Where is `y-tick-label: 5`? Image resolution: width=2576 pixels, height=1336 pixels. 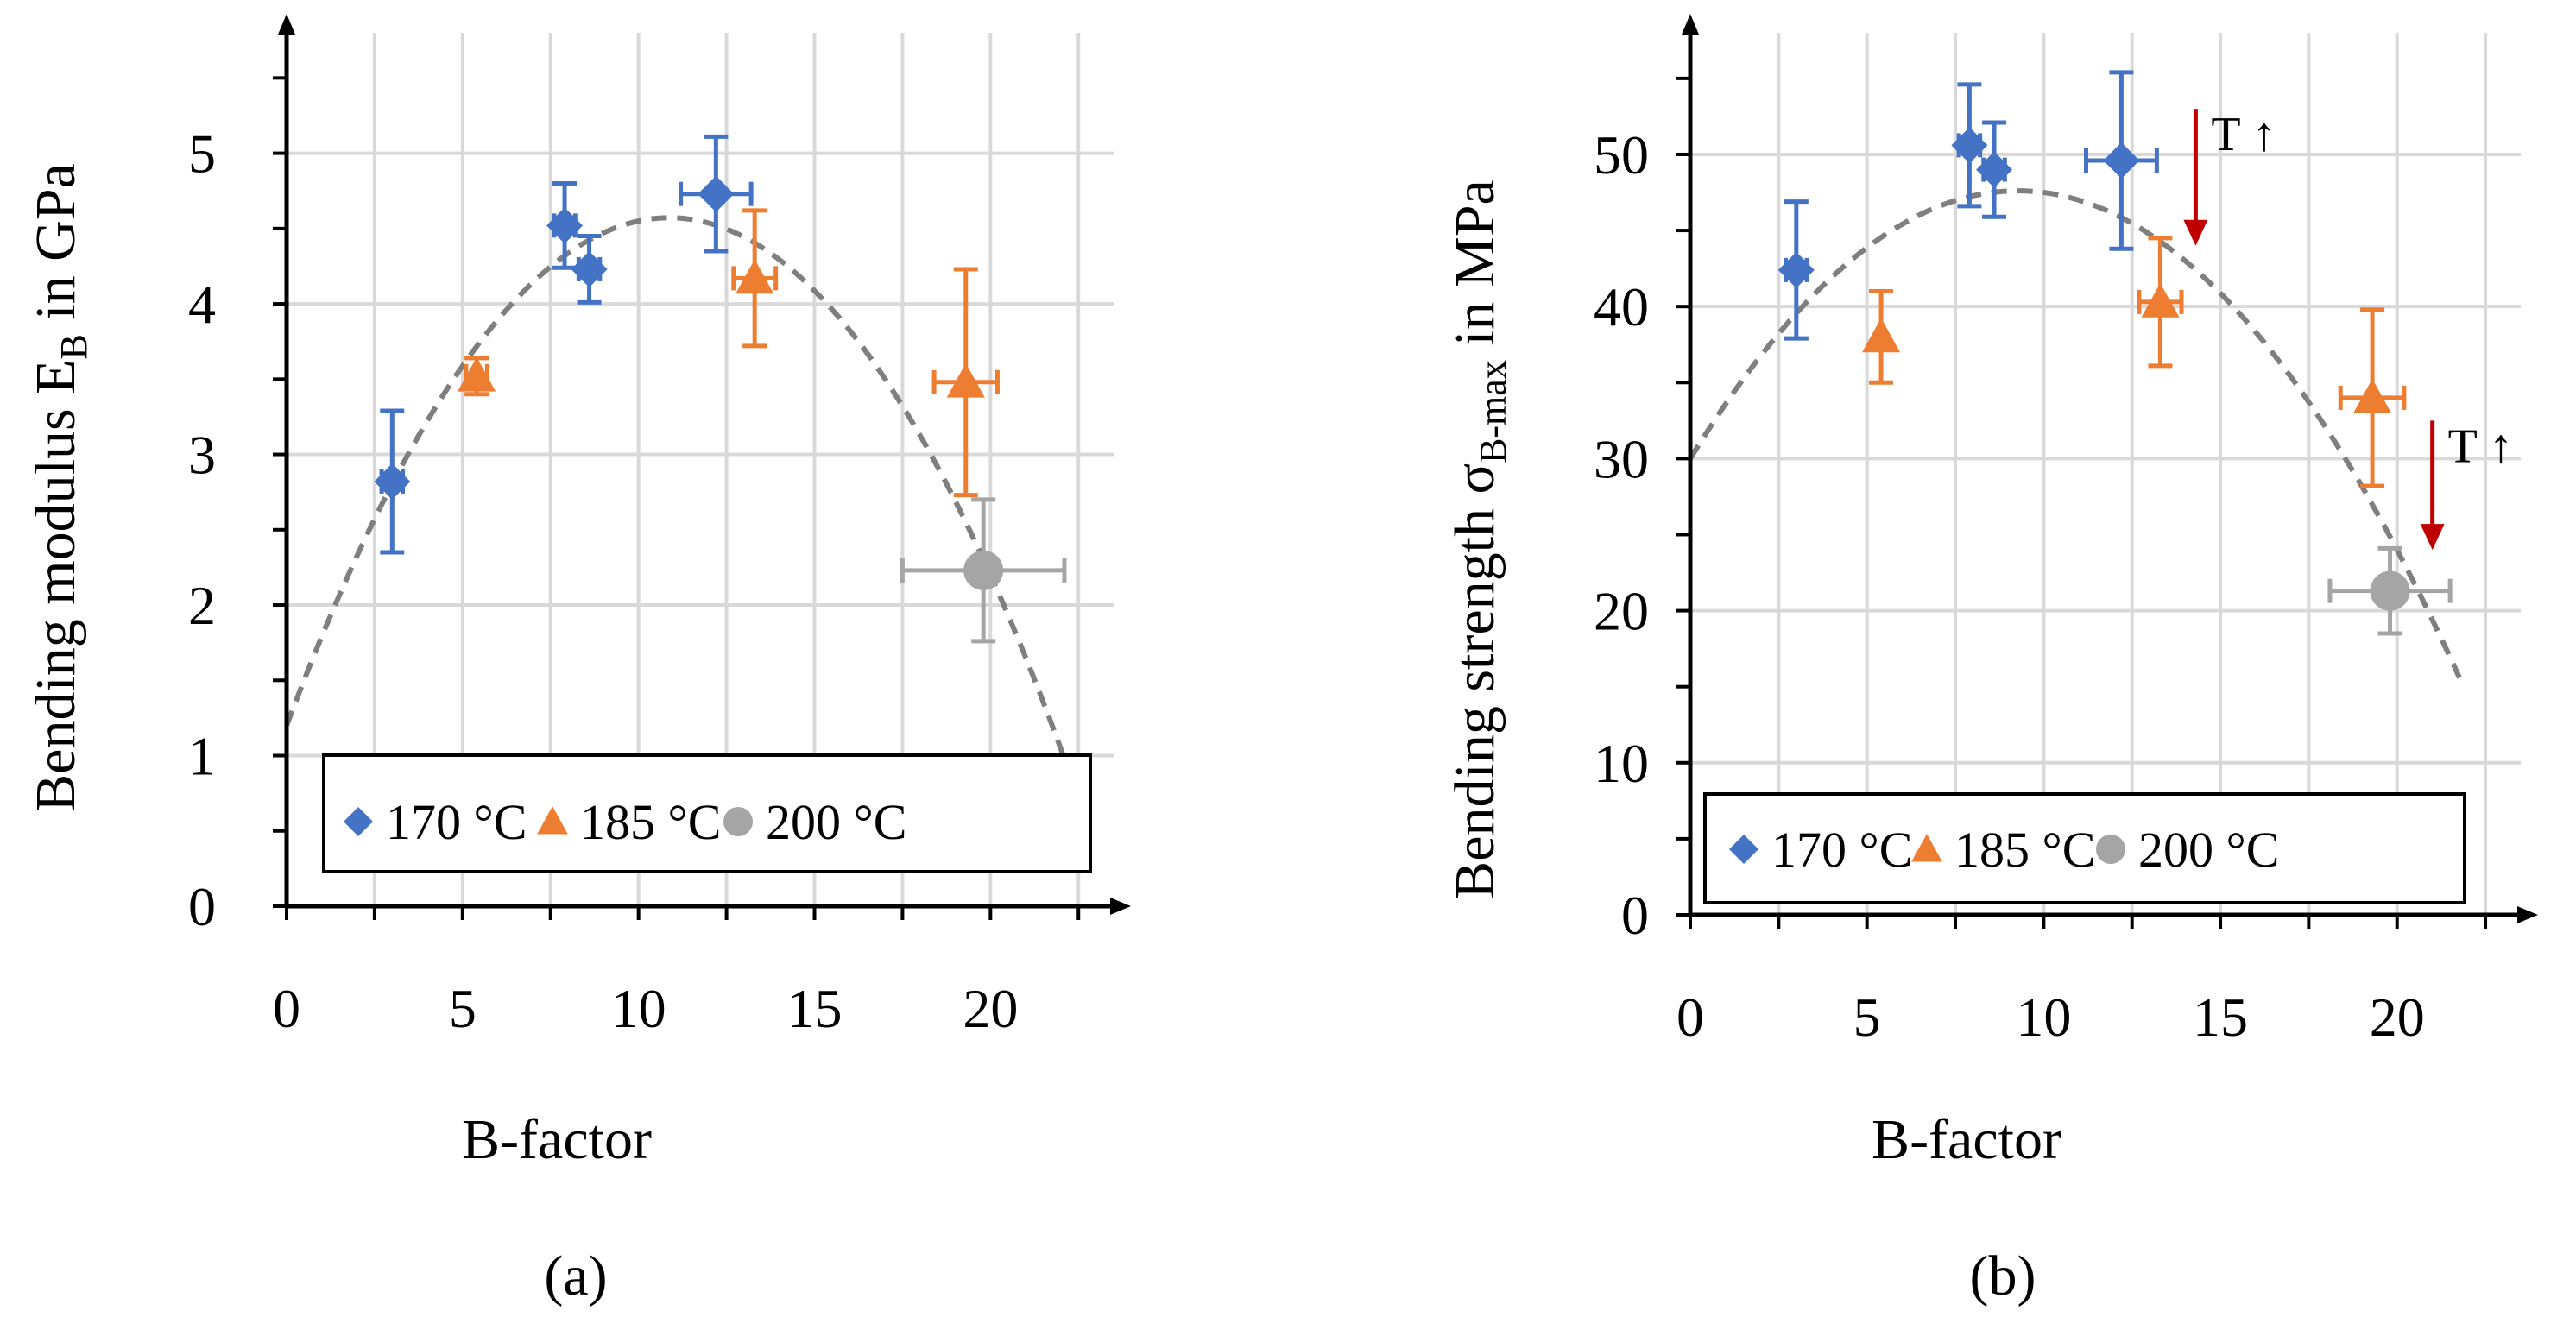
y-tick-label: 5 is located at coordinates (202, 154).